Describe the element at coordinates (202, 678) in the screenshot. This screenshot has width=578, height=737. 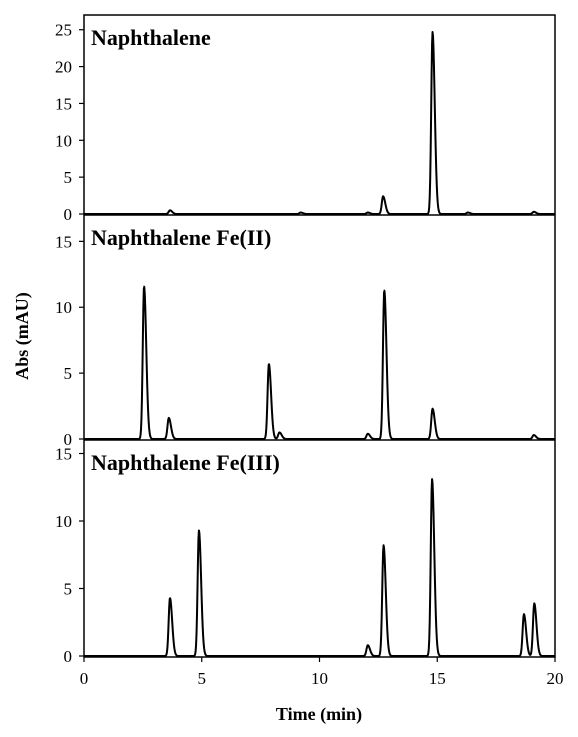
I see `x-tick-label: 5` at that location.